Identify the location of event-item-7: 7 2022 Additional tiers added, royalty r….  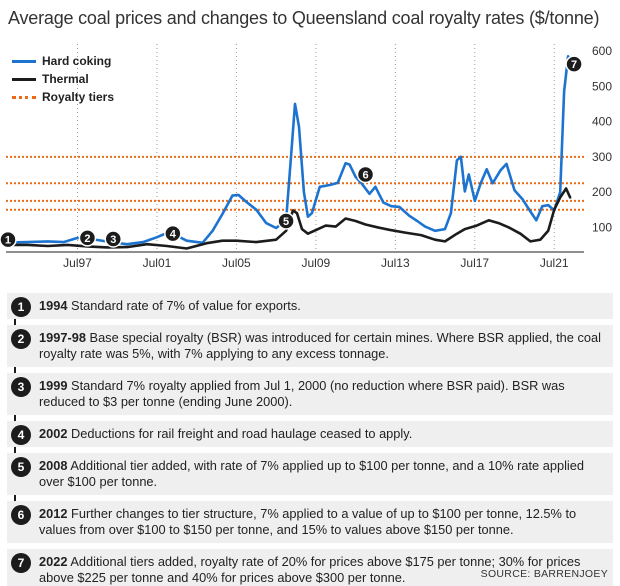
(310, 567).